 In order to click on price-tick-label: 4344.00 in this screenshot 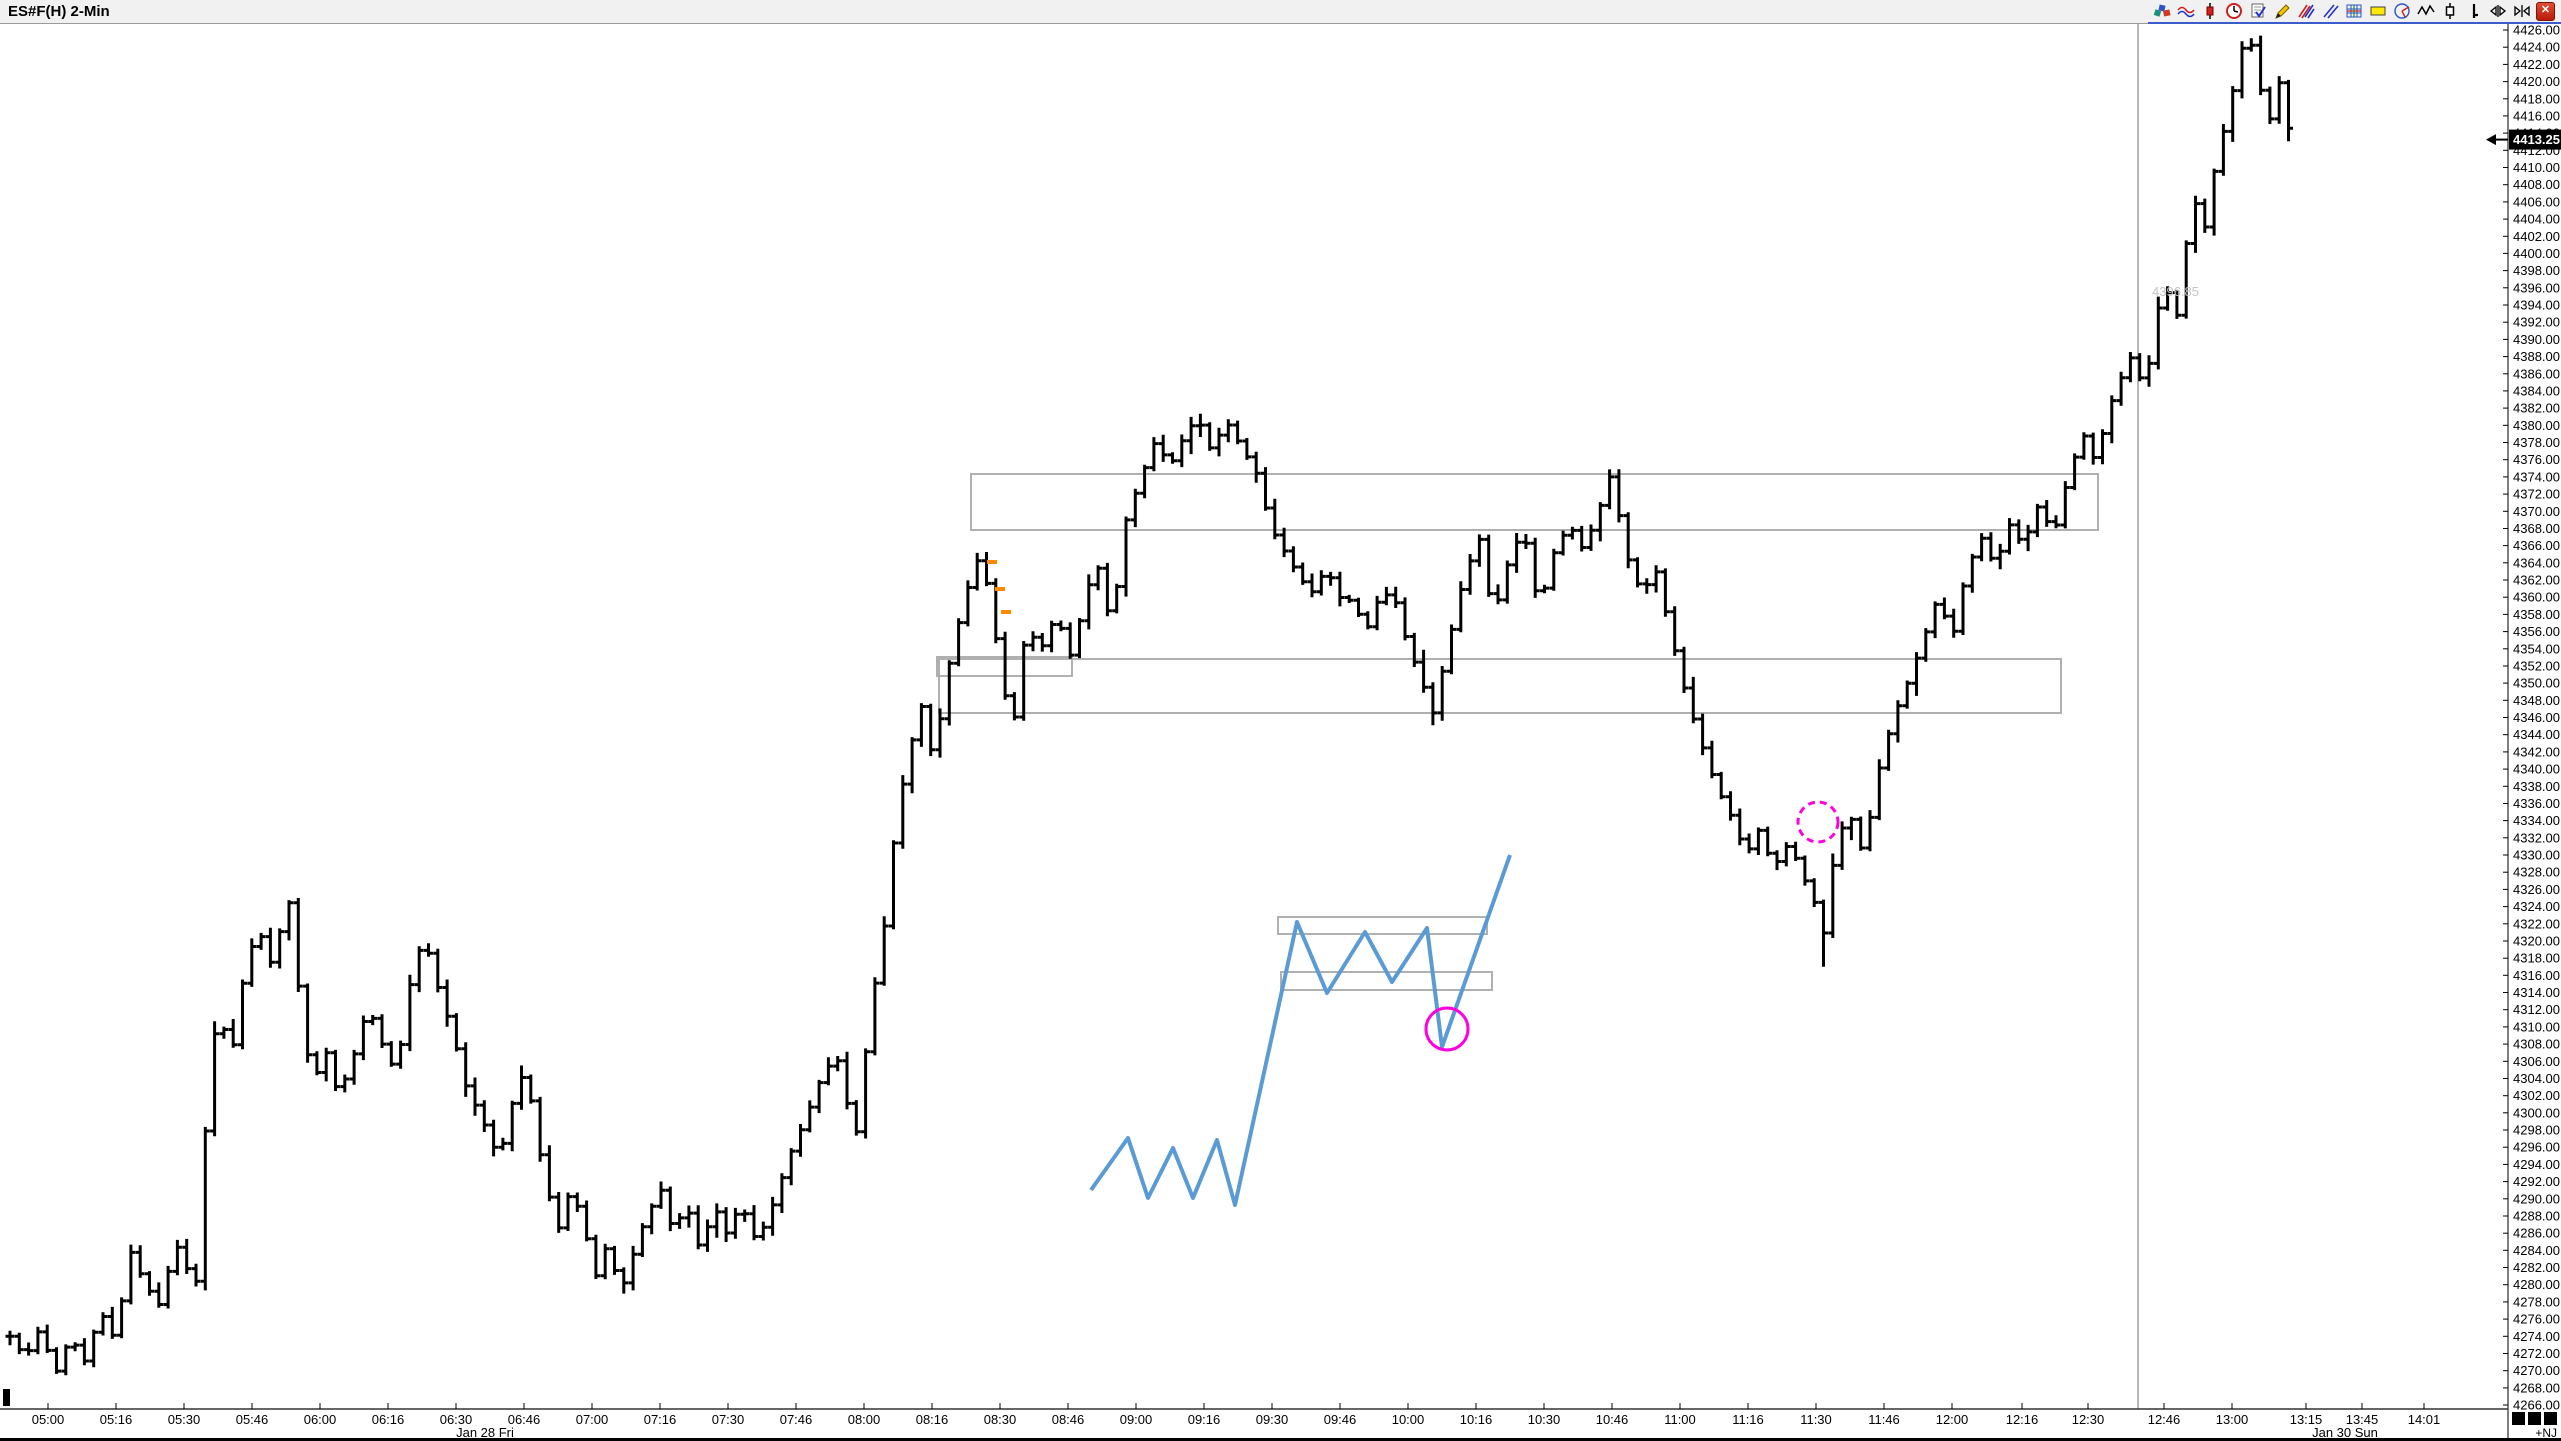, I will do `click(2536, 734)`.